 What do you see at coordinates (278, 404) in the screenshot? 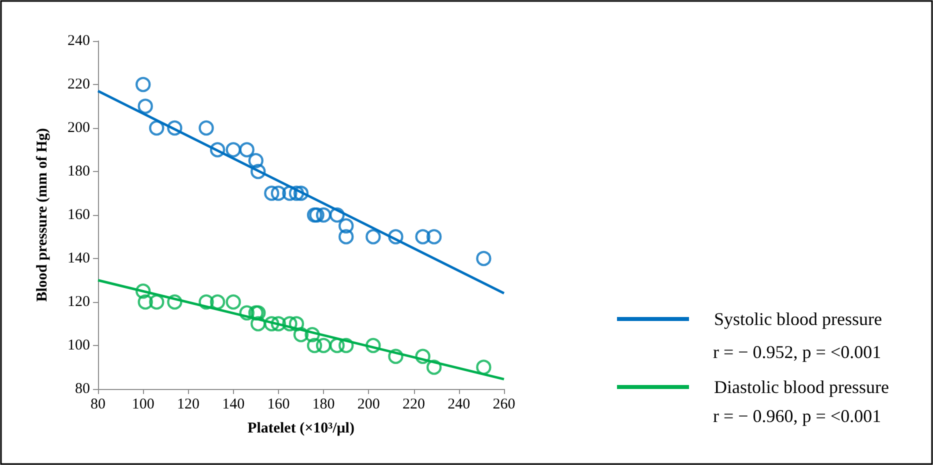
I see `x-tick-label: 160` at bounding box center [278, 404].